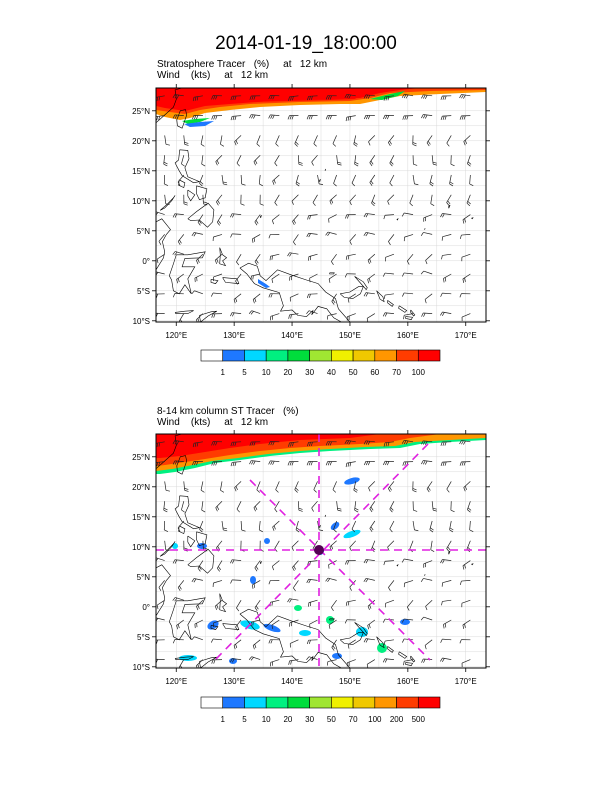 The width and height of the screenshot is (612, 792). Describe the element at coordinates (228, 411) in the screenshot. I see `bottom-panel-subtitle-1: 8-14 km column ST Tracer (%)` at that location.